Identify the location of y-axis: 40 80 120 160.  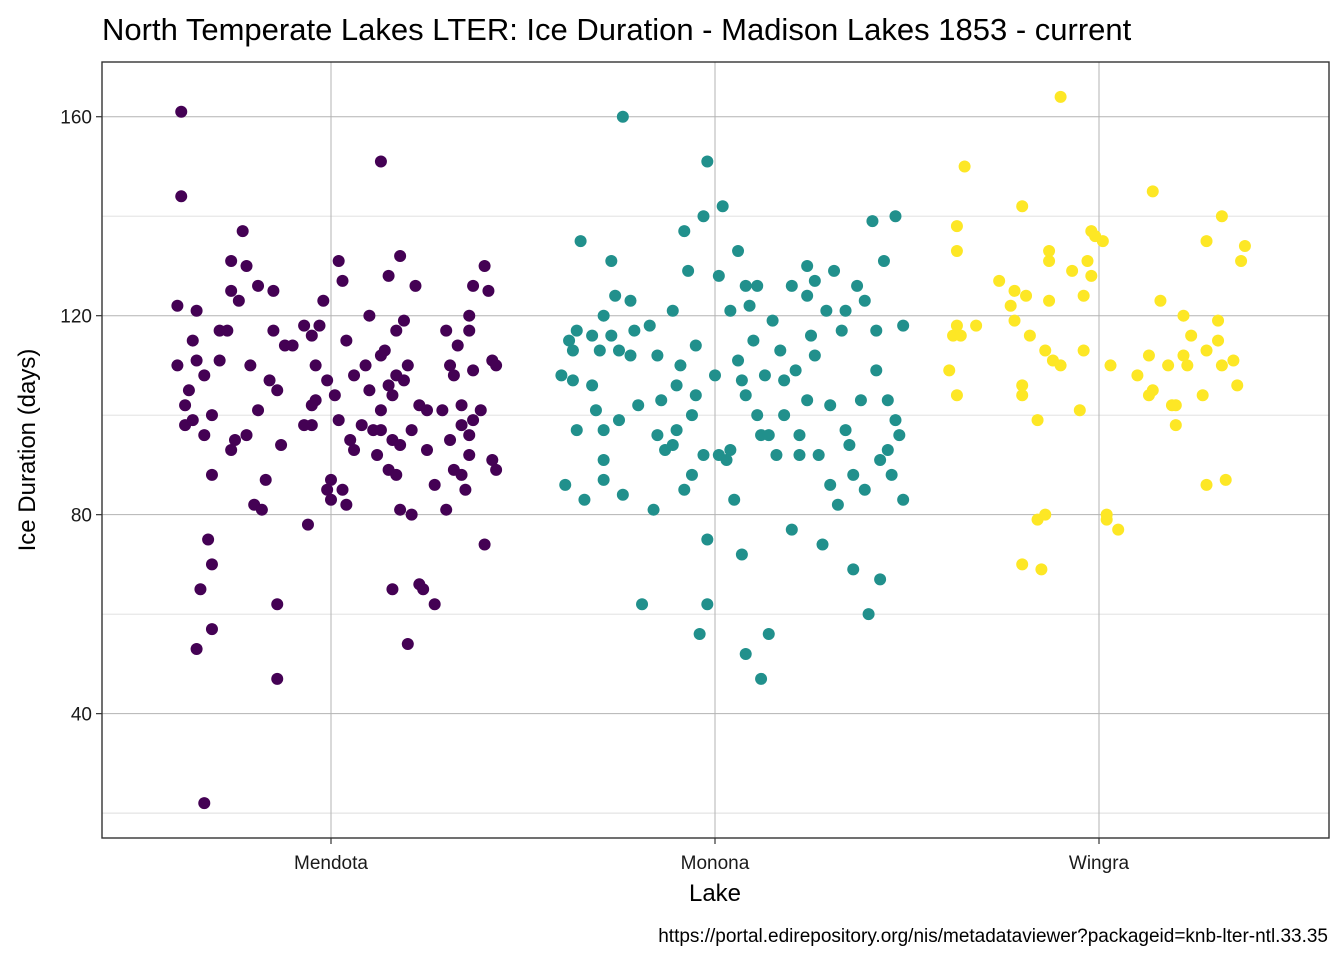
(81, 417).